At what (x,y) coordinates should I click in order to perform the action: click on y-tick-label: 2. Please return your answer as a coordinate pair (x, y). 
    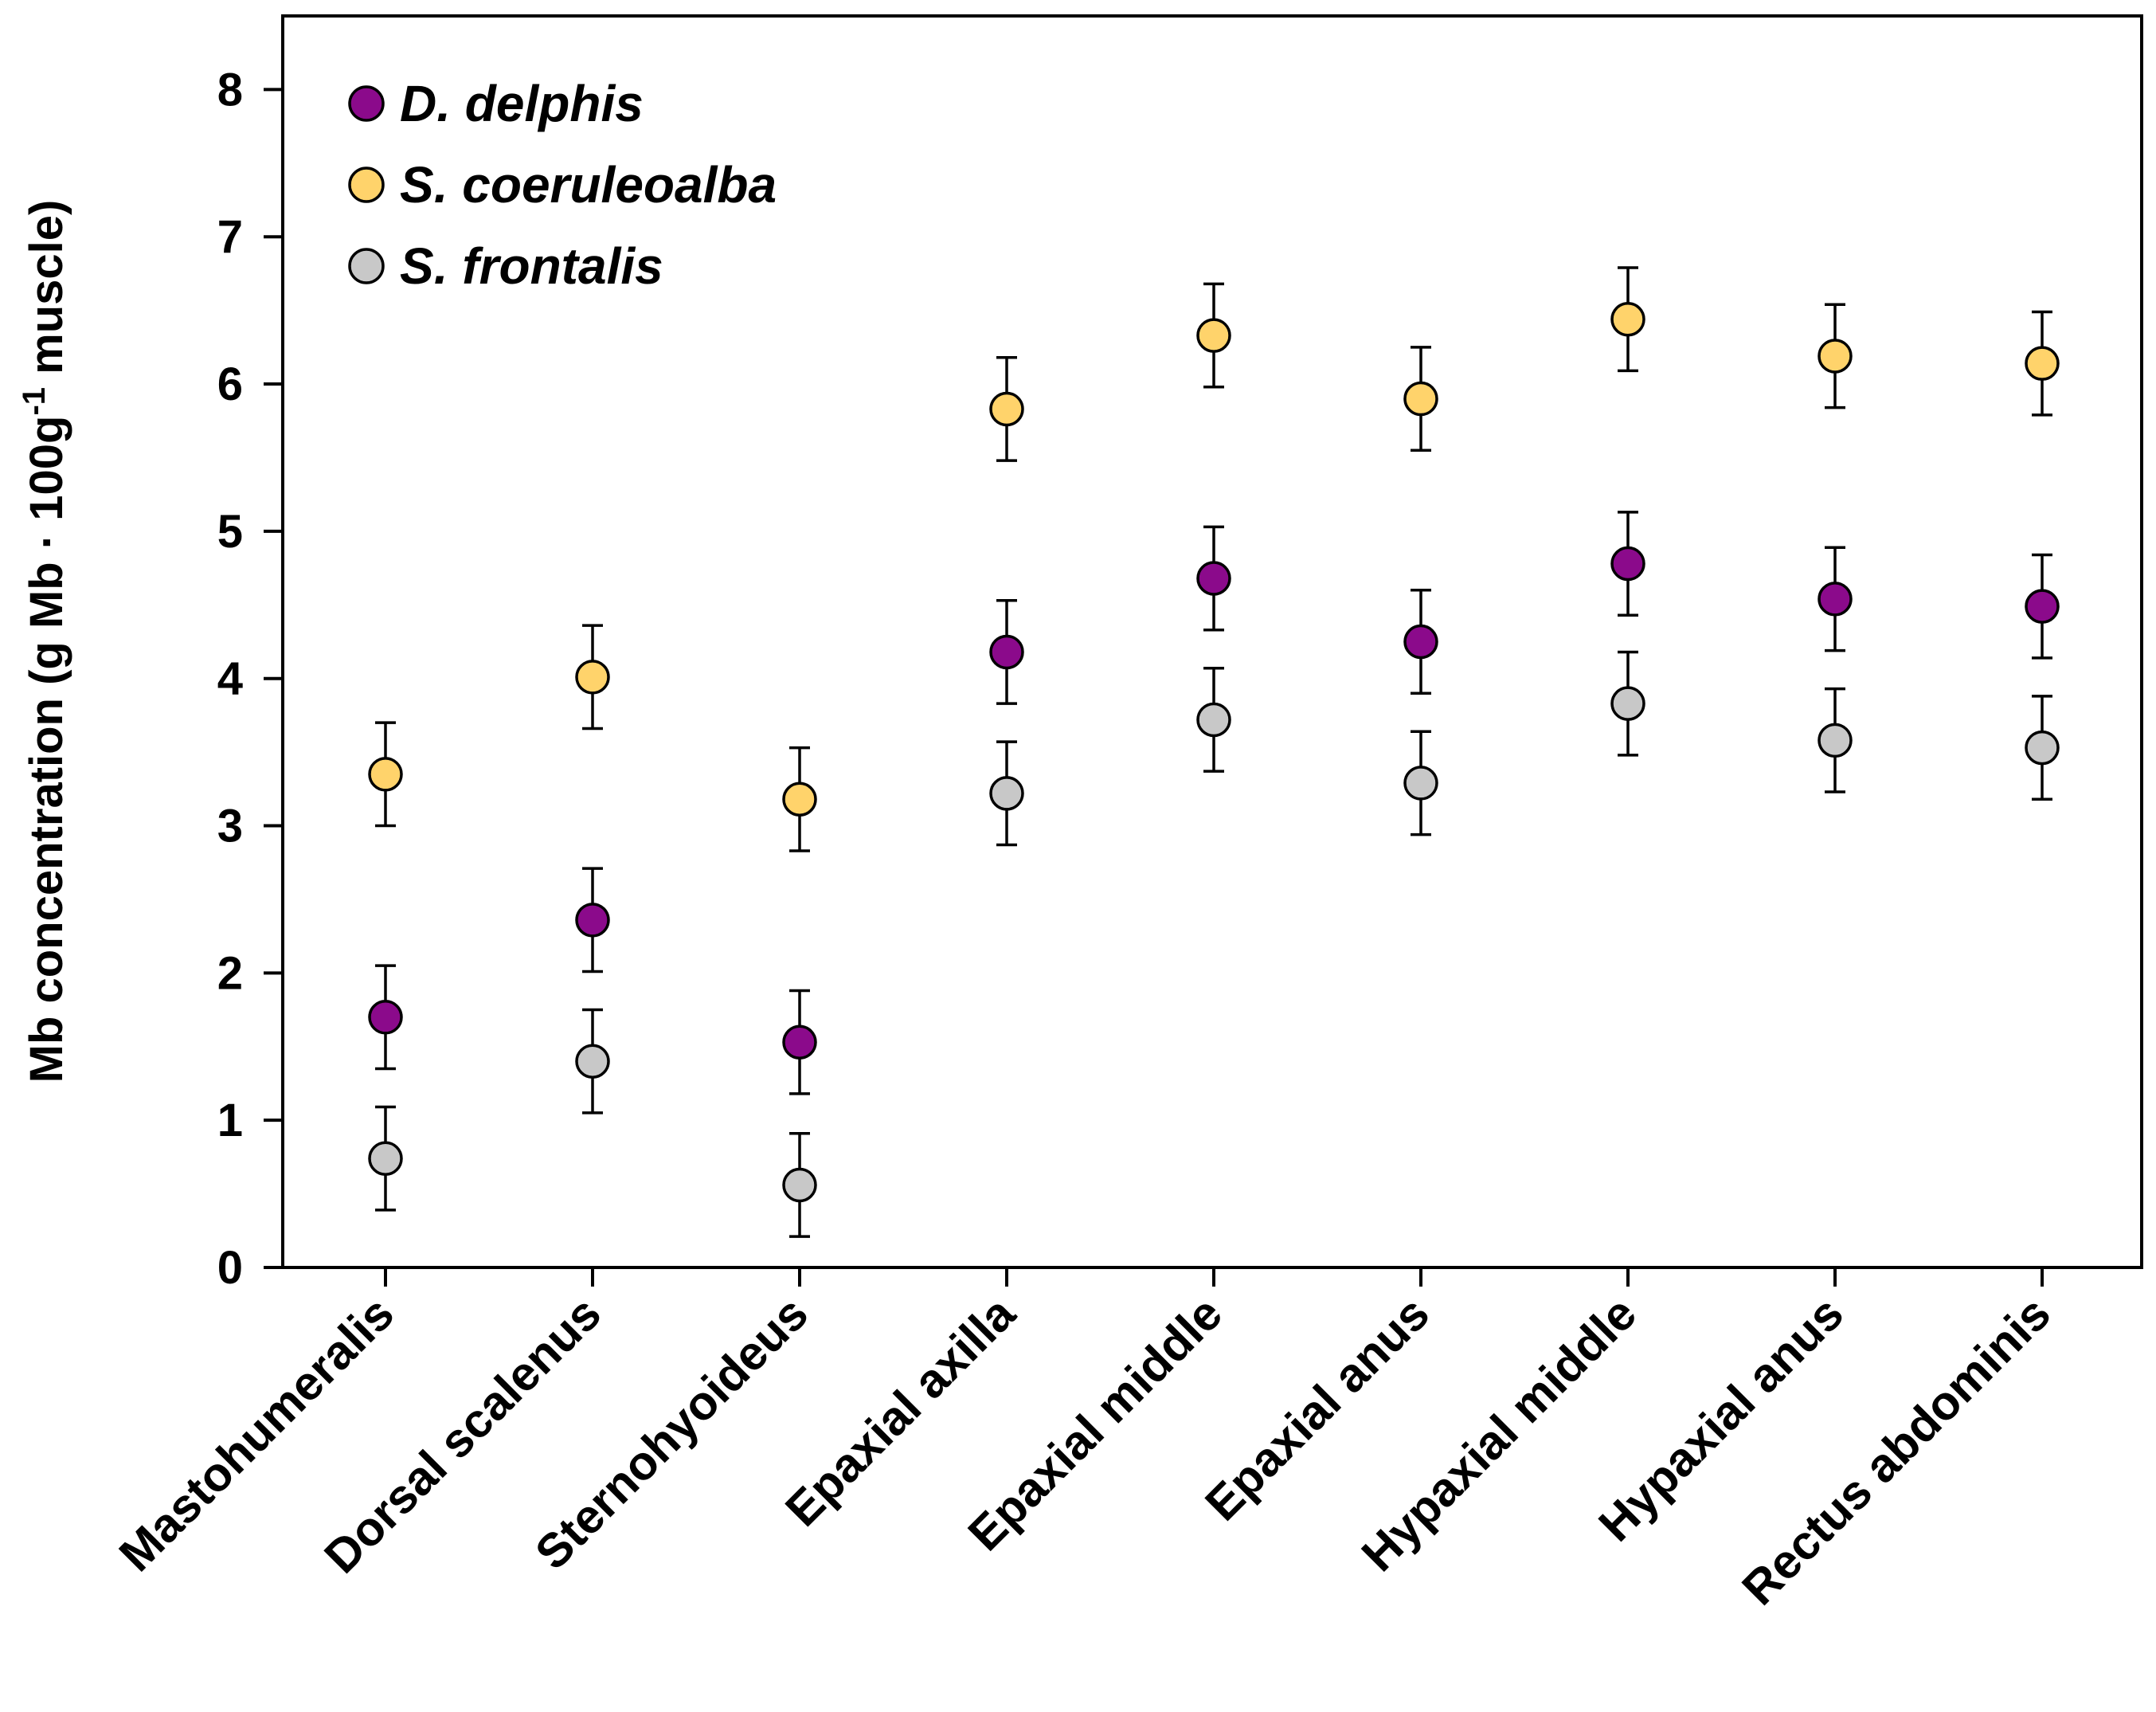
    Looking at the image, I should click on (230, 973).